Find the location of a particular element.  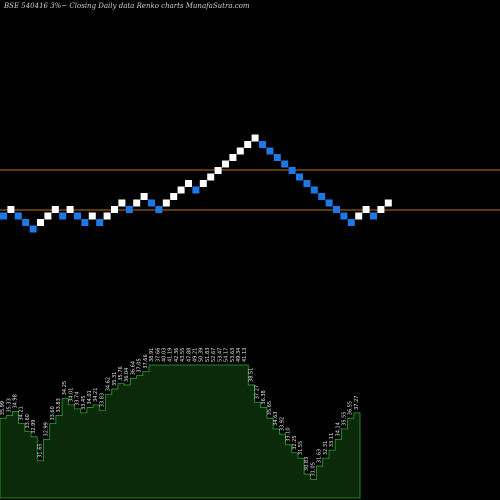

value-label: 34.62 is located at coordinates (109, 384).